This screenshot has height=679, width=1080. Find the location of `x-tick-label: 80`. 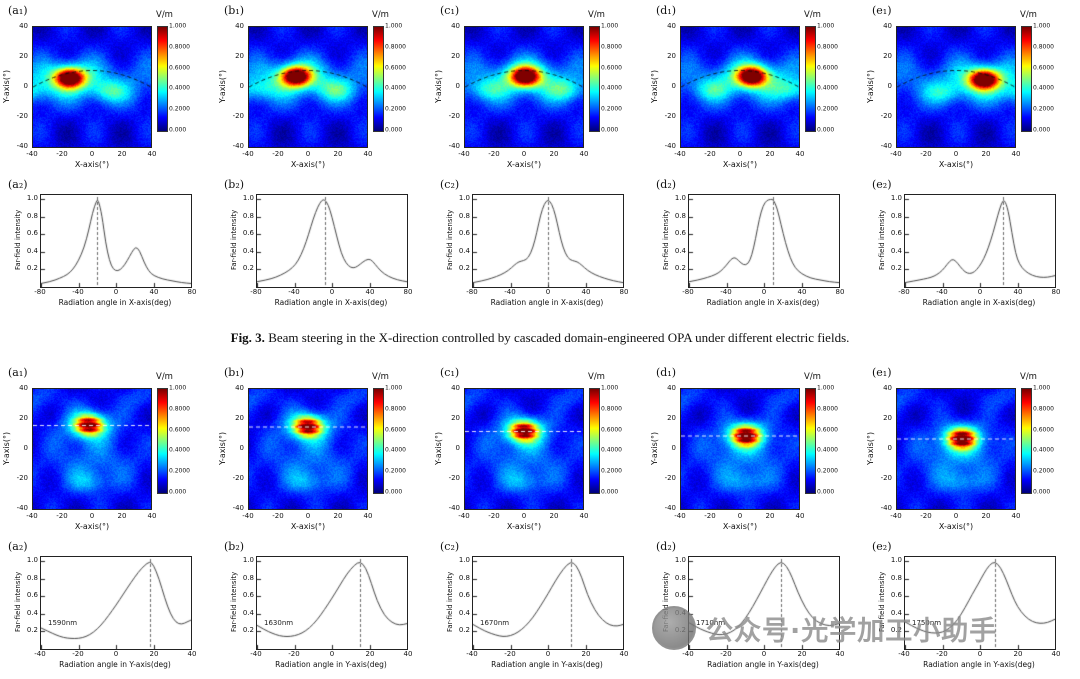

x-tick-label: 80 is located at coordinates (840, 292).